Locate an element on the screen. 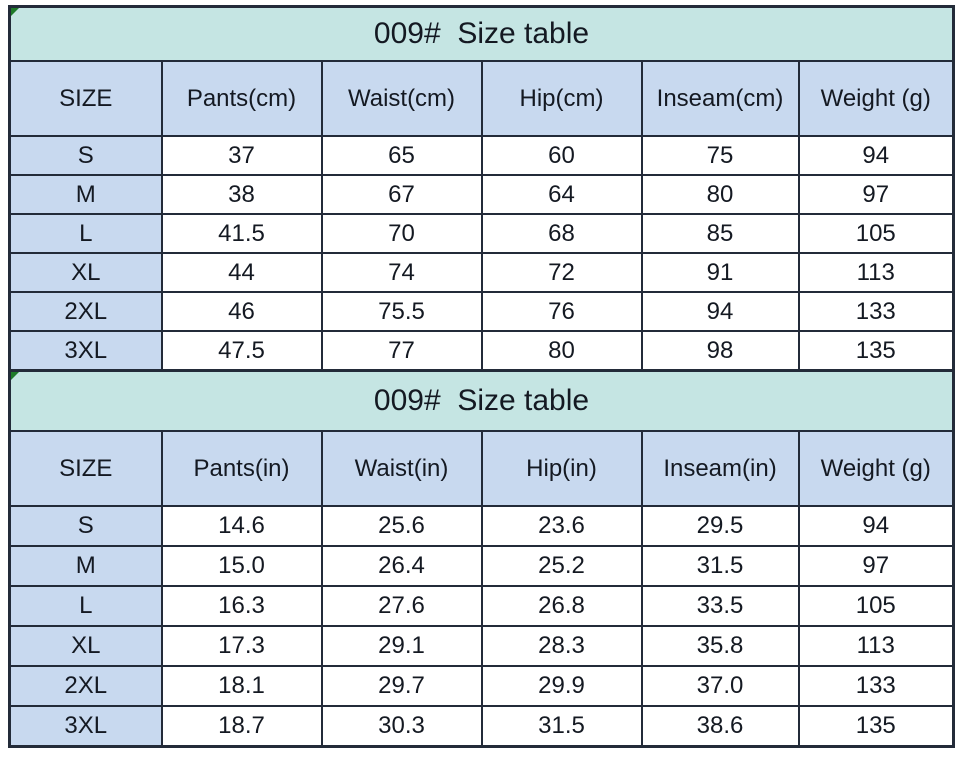 The height and width of the screenshot is (759, 960). header-waist: Waist(in) is located at coordinates (401, 468).